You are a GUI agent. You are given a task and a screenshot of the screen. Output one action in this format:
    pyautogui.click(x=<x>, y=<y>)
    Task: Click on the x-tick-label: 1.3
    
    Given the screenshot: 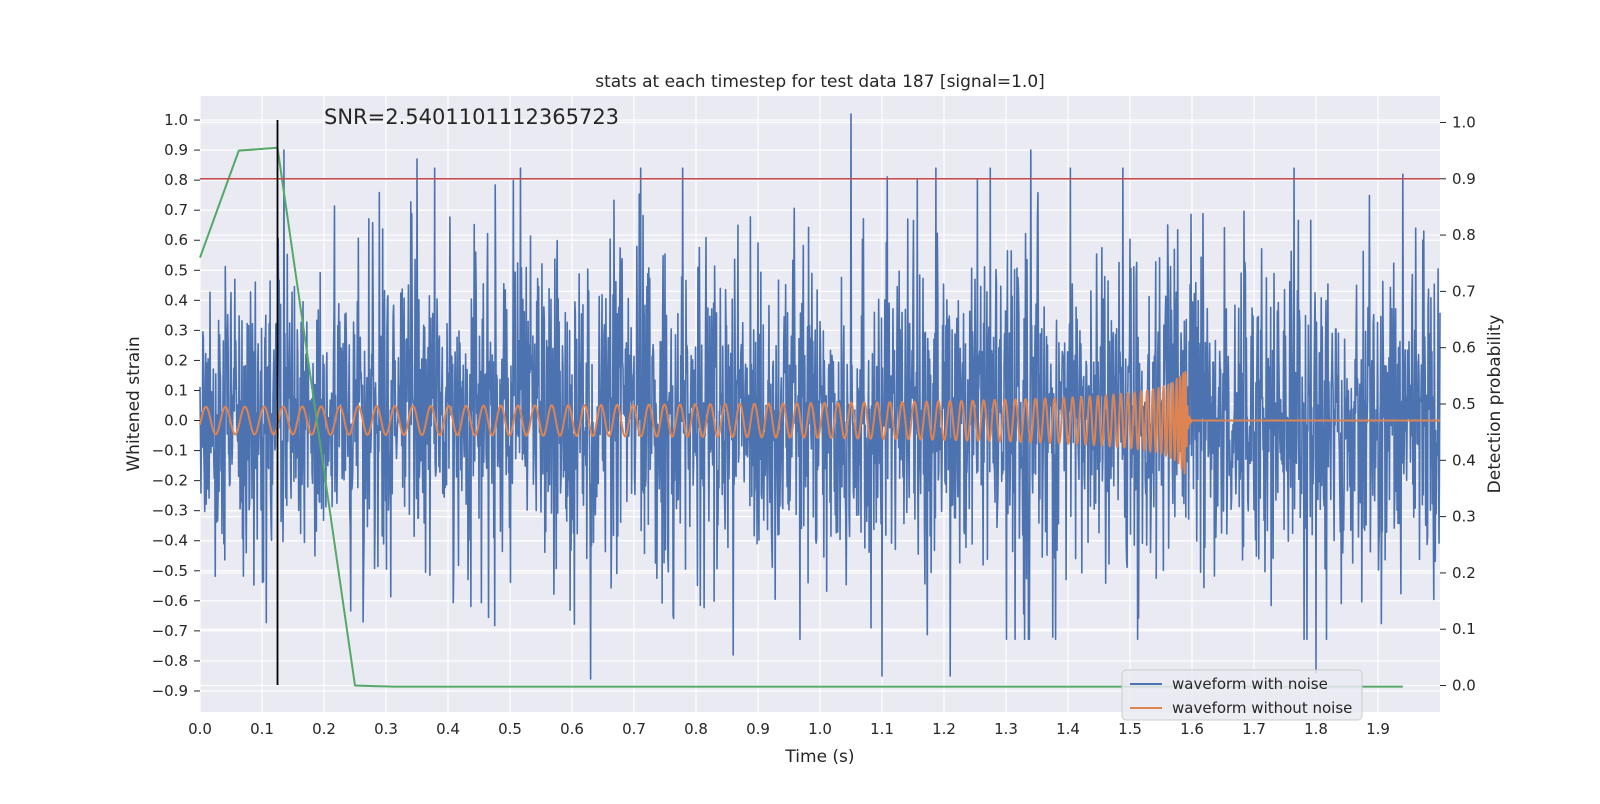 What is the action you would take?
    pyautogui.click(x=1006, y=729)
    